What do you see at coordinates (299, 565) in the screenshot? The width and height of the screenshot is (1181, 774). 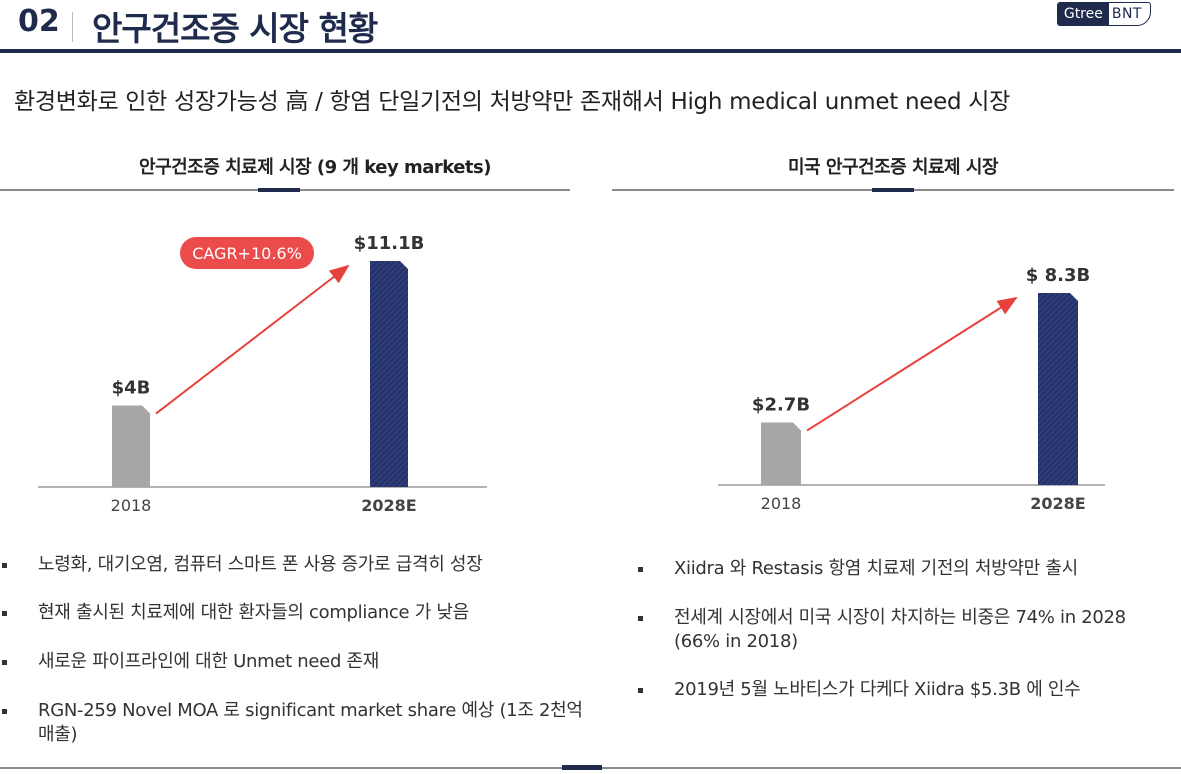 I see `list-item: 노령화, 대기오염, 컴퓨터 스마트 폰 사용 증가로 급격히 성장` at bounding box center [299, 565].